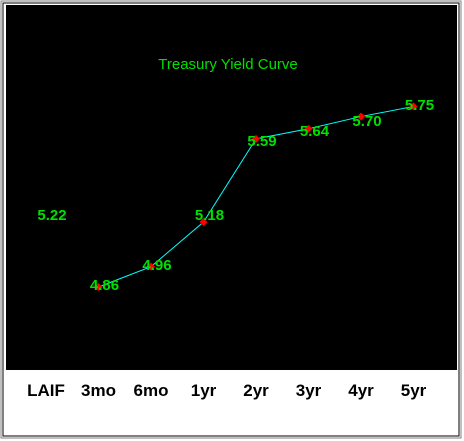 The image size is (464, 441). I want to click on x-tick-label: 5yr, so click(414, 390).